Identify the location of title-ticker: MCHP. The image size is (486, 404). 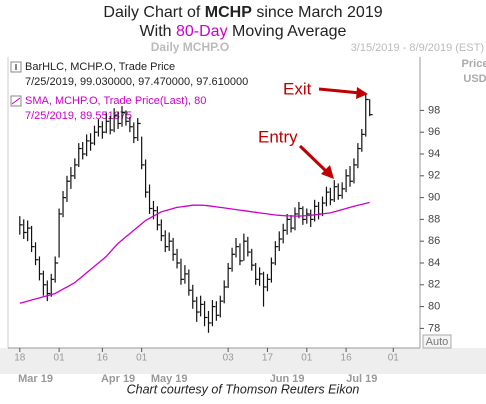
(228, 12).